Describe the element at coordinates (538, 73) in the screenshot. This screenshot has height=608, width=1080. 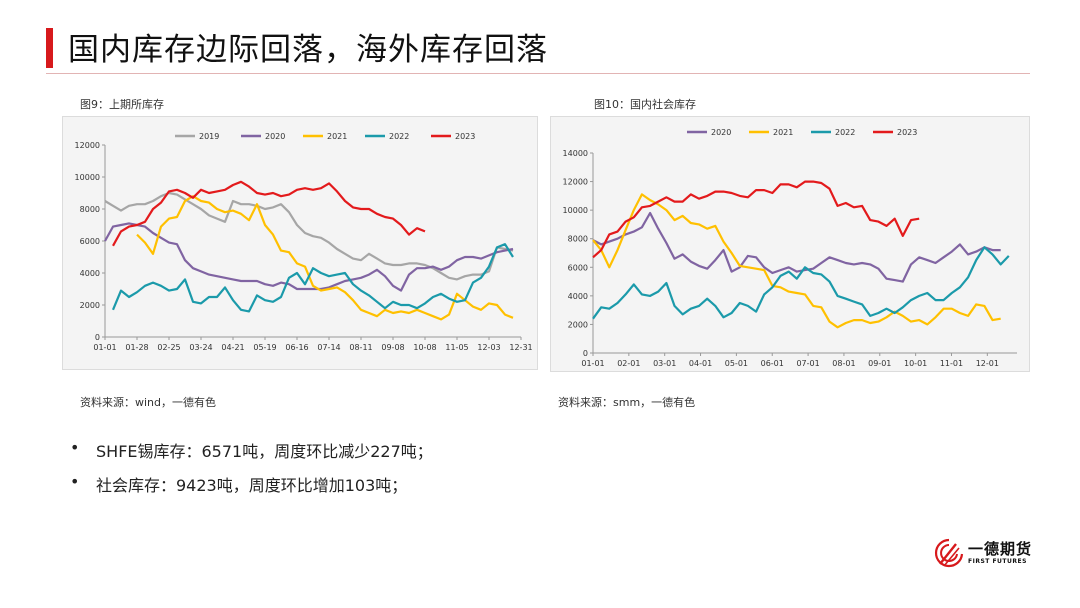
I see `title-divider` at that location.